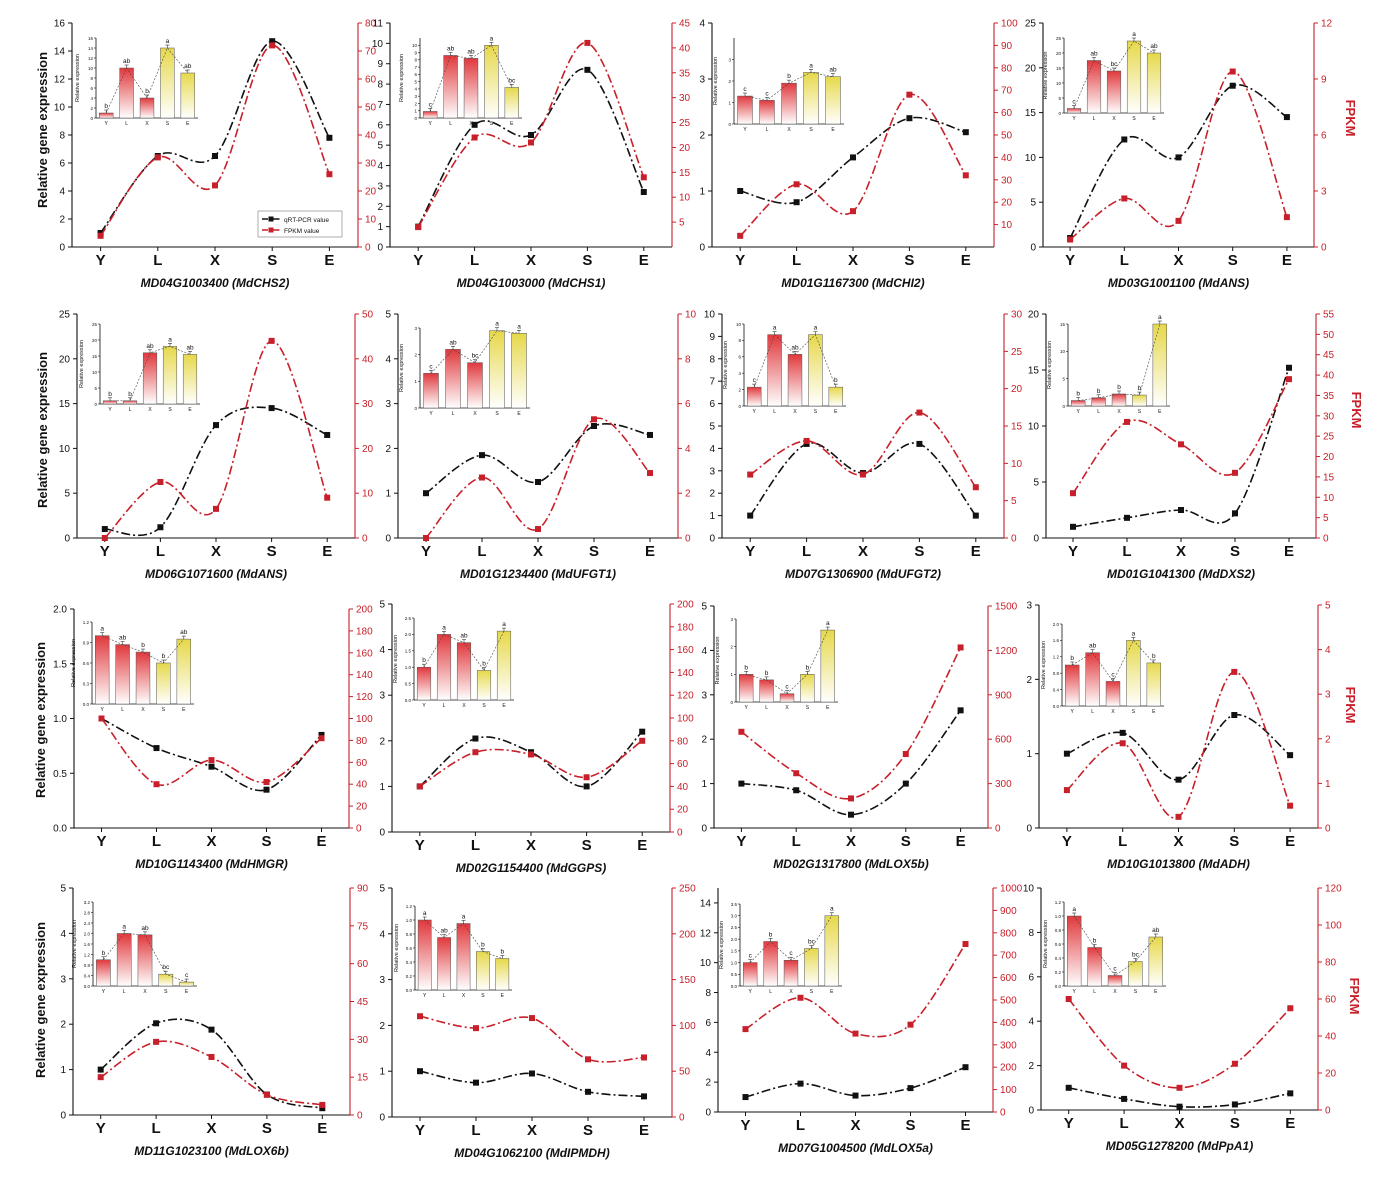 This screenshot has width=1384, height=1186. I want to click on right-tick-label: 20, so click(1331, 1074).